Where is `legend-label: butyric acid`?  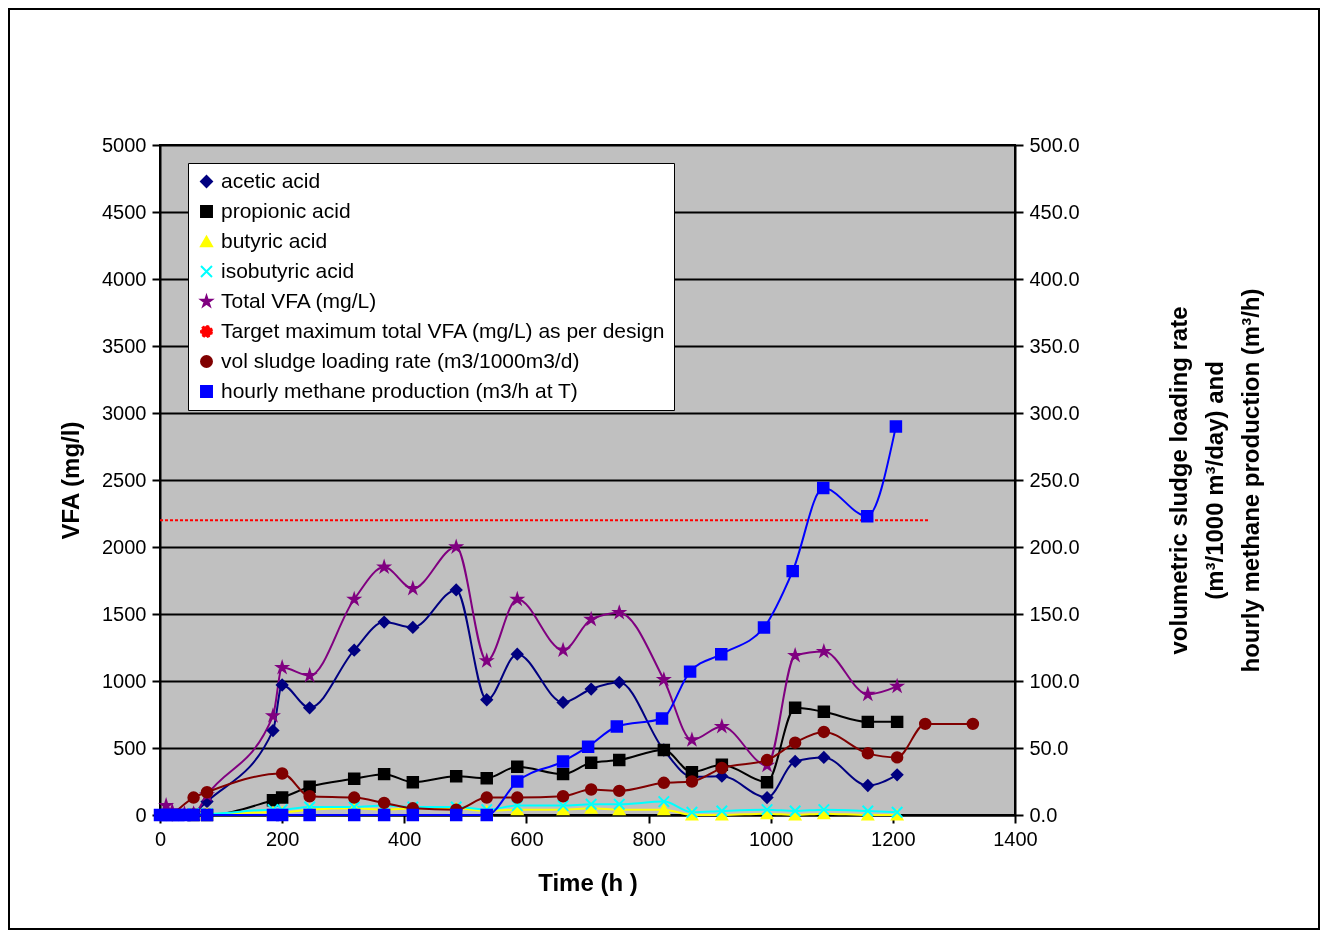
legend-label: butyric acid is located at coordinates (274, 240).